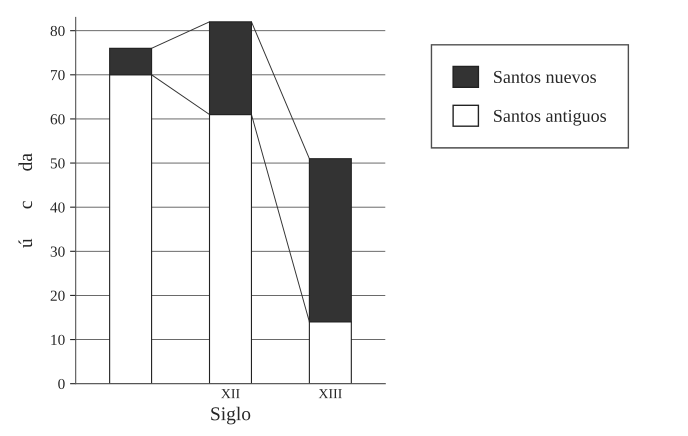  I want to click on y-axis-title: ú c da, so click(25, 200).